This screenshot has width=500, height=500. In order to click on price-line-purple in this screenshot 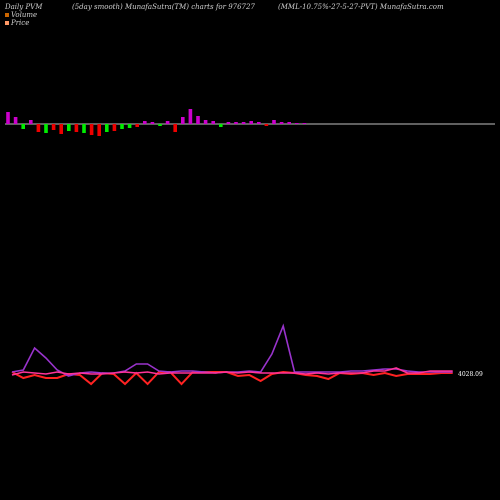, I will do `click(232, 350)`.